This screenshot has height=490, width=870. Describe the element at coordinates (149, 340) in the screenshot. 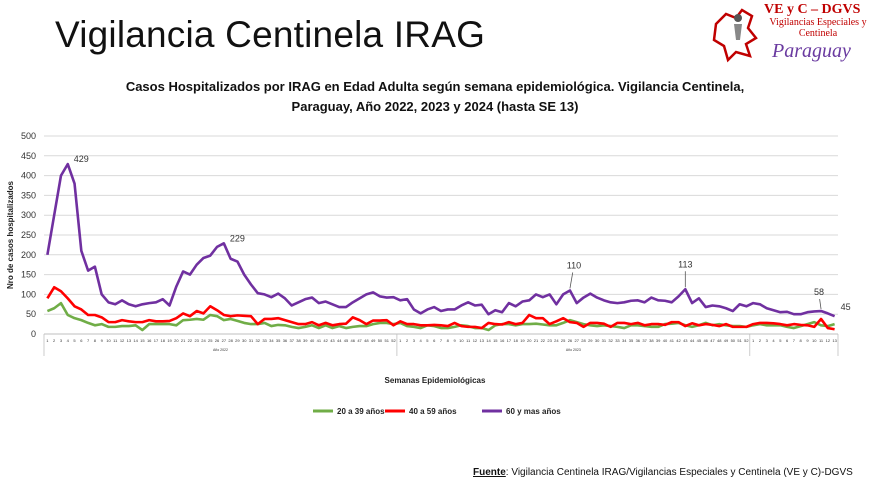

I see `x-tick-label: 16` at that location.